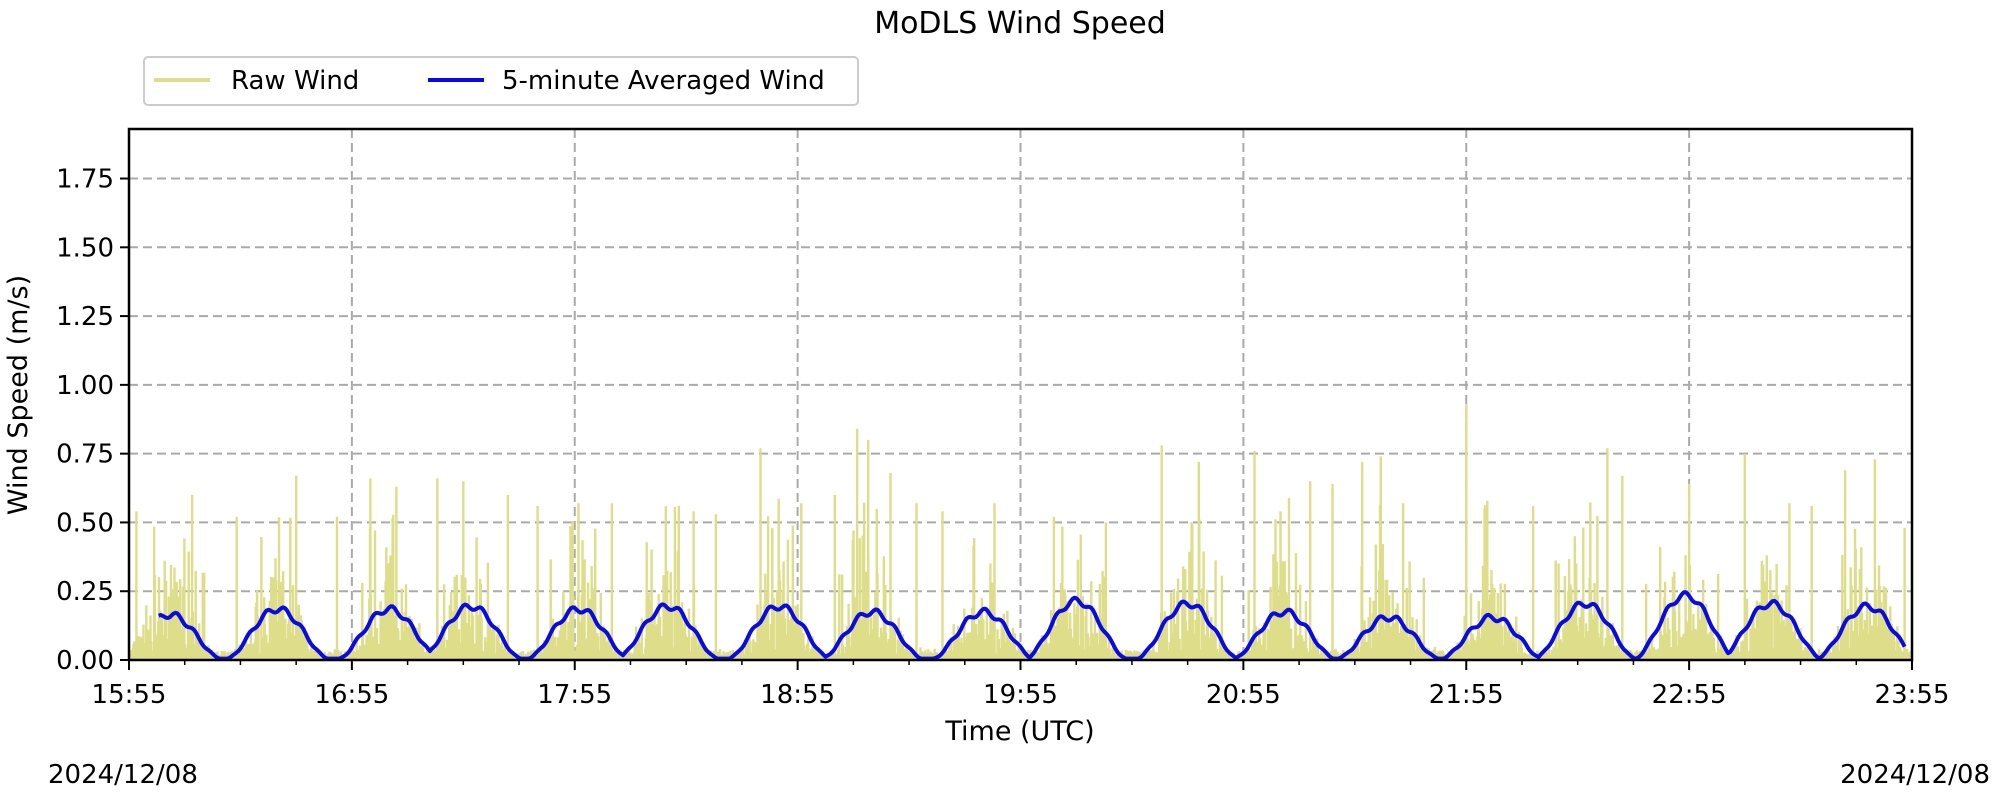  What do you see at coordinates (1020, 23) in the screenshot?
I see `chart-title: MoDLS Wind Speed` at bounding box center [1020, 23].